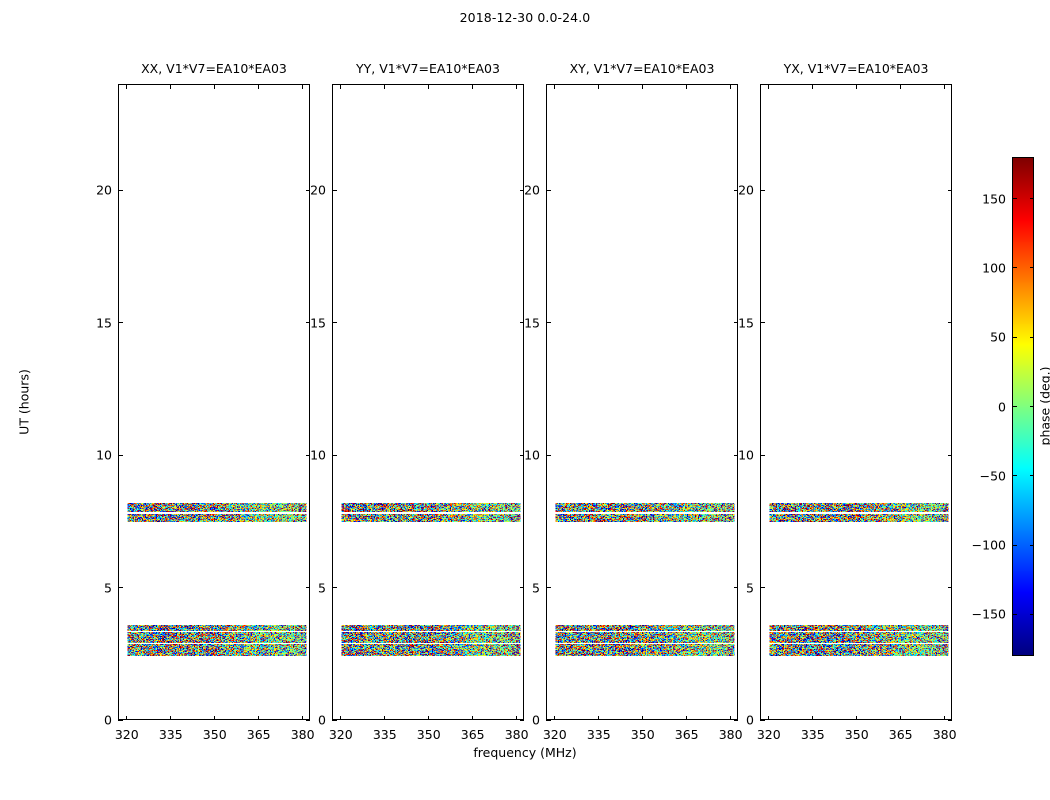 Image resolution: width=1050 pixels, height=800 pixels. What do you see at coordinates (516, 734) in the screenshot?
I see `x-tick-label-1-4: 380` at bounding box center [516, 734].